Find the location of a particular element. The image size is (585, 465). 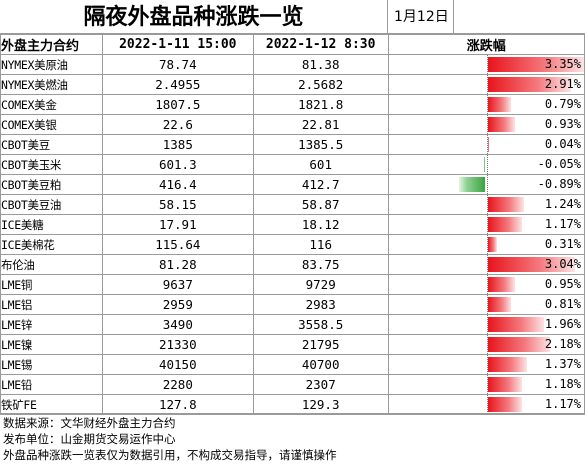

footer-source: 数据来源：文华财经外盘主力合约 is located at coordinates (89, 423).